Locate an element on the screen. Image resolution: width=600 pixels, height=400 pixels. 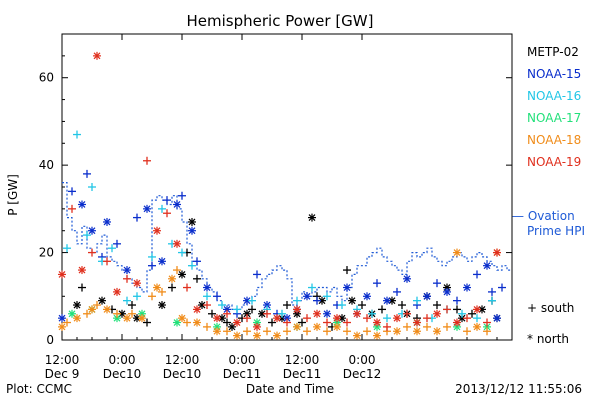
legend-ovation-sublabel: Prime HPI is located at coordinates (556, 231).